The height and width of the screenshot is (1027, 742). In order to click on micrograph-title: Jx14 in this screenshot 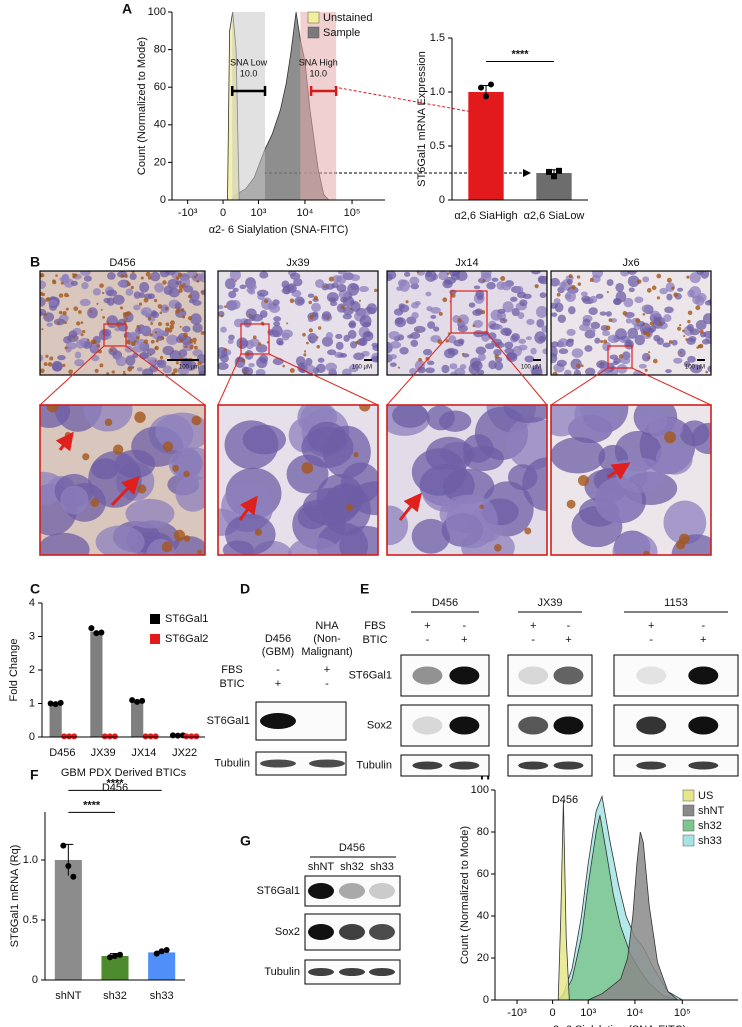, I will do `click(466, 263)`.